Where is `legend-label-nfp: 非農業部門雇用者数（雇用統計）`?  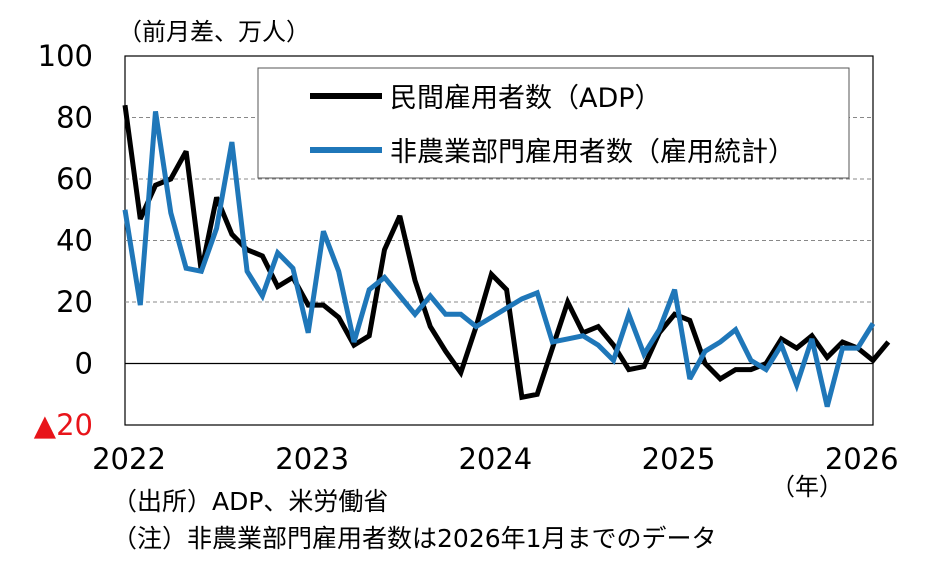
legend-label-nfp: 非農業部門雇用者数（雇用統計） is located at coordinates (592, 152).